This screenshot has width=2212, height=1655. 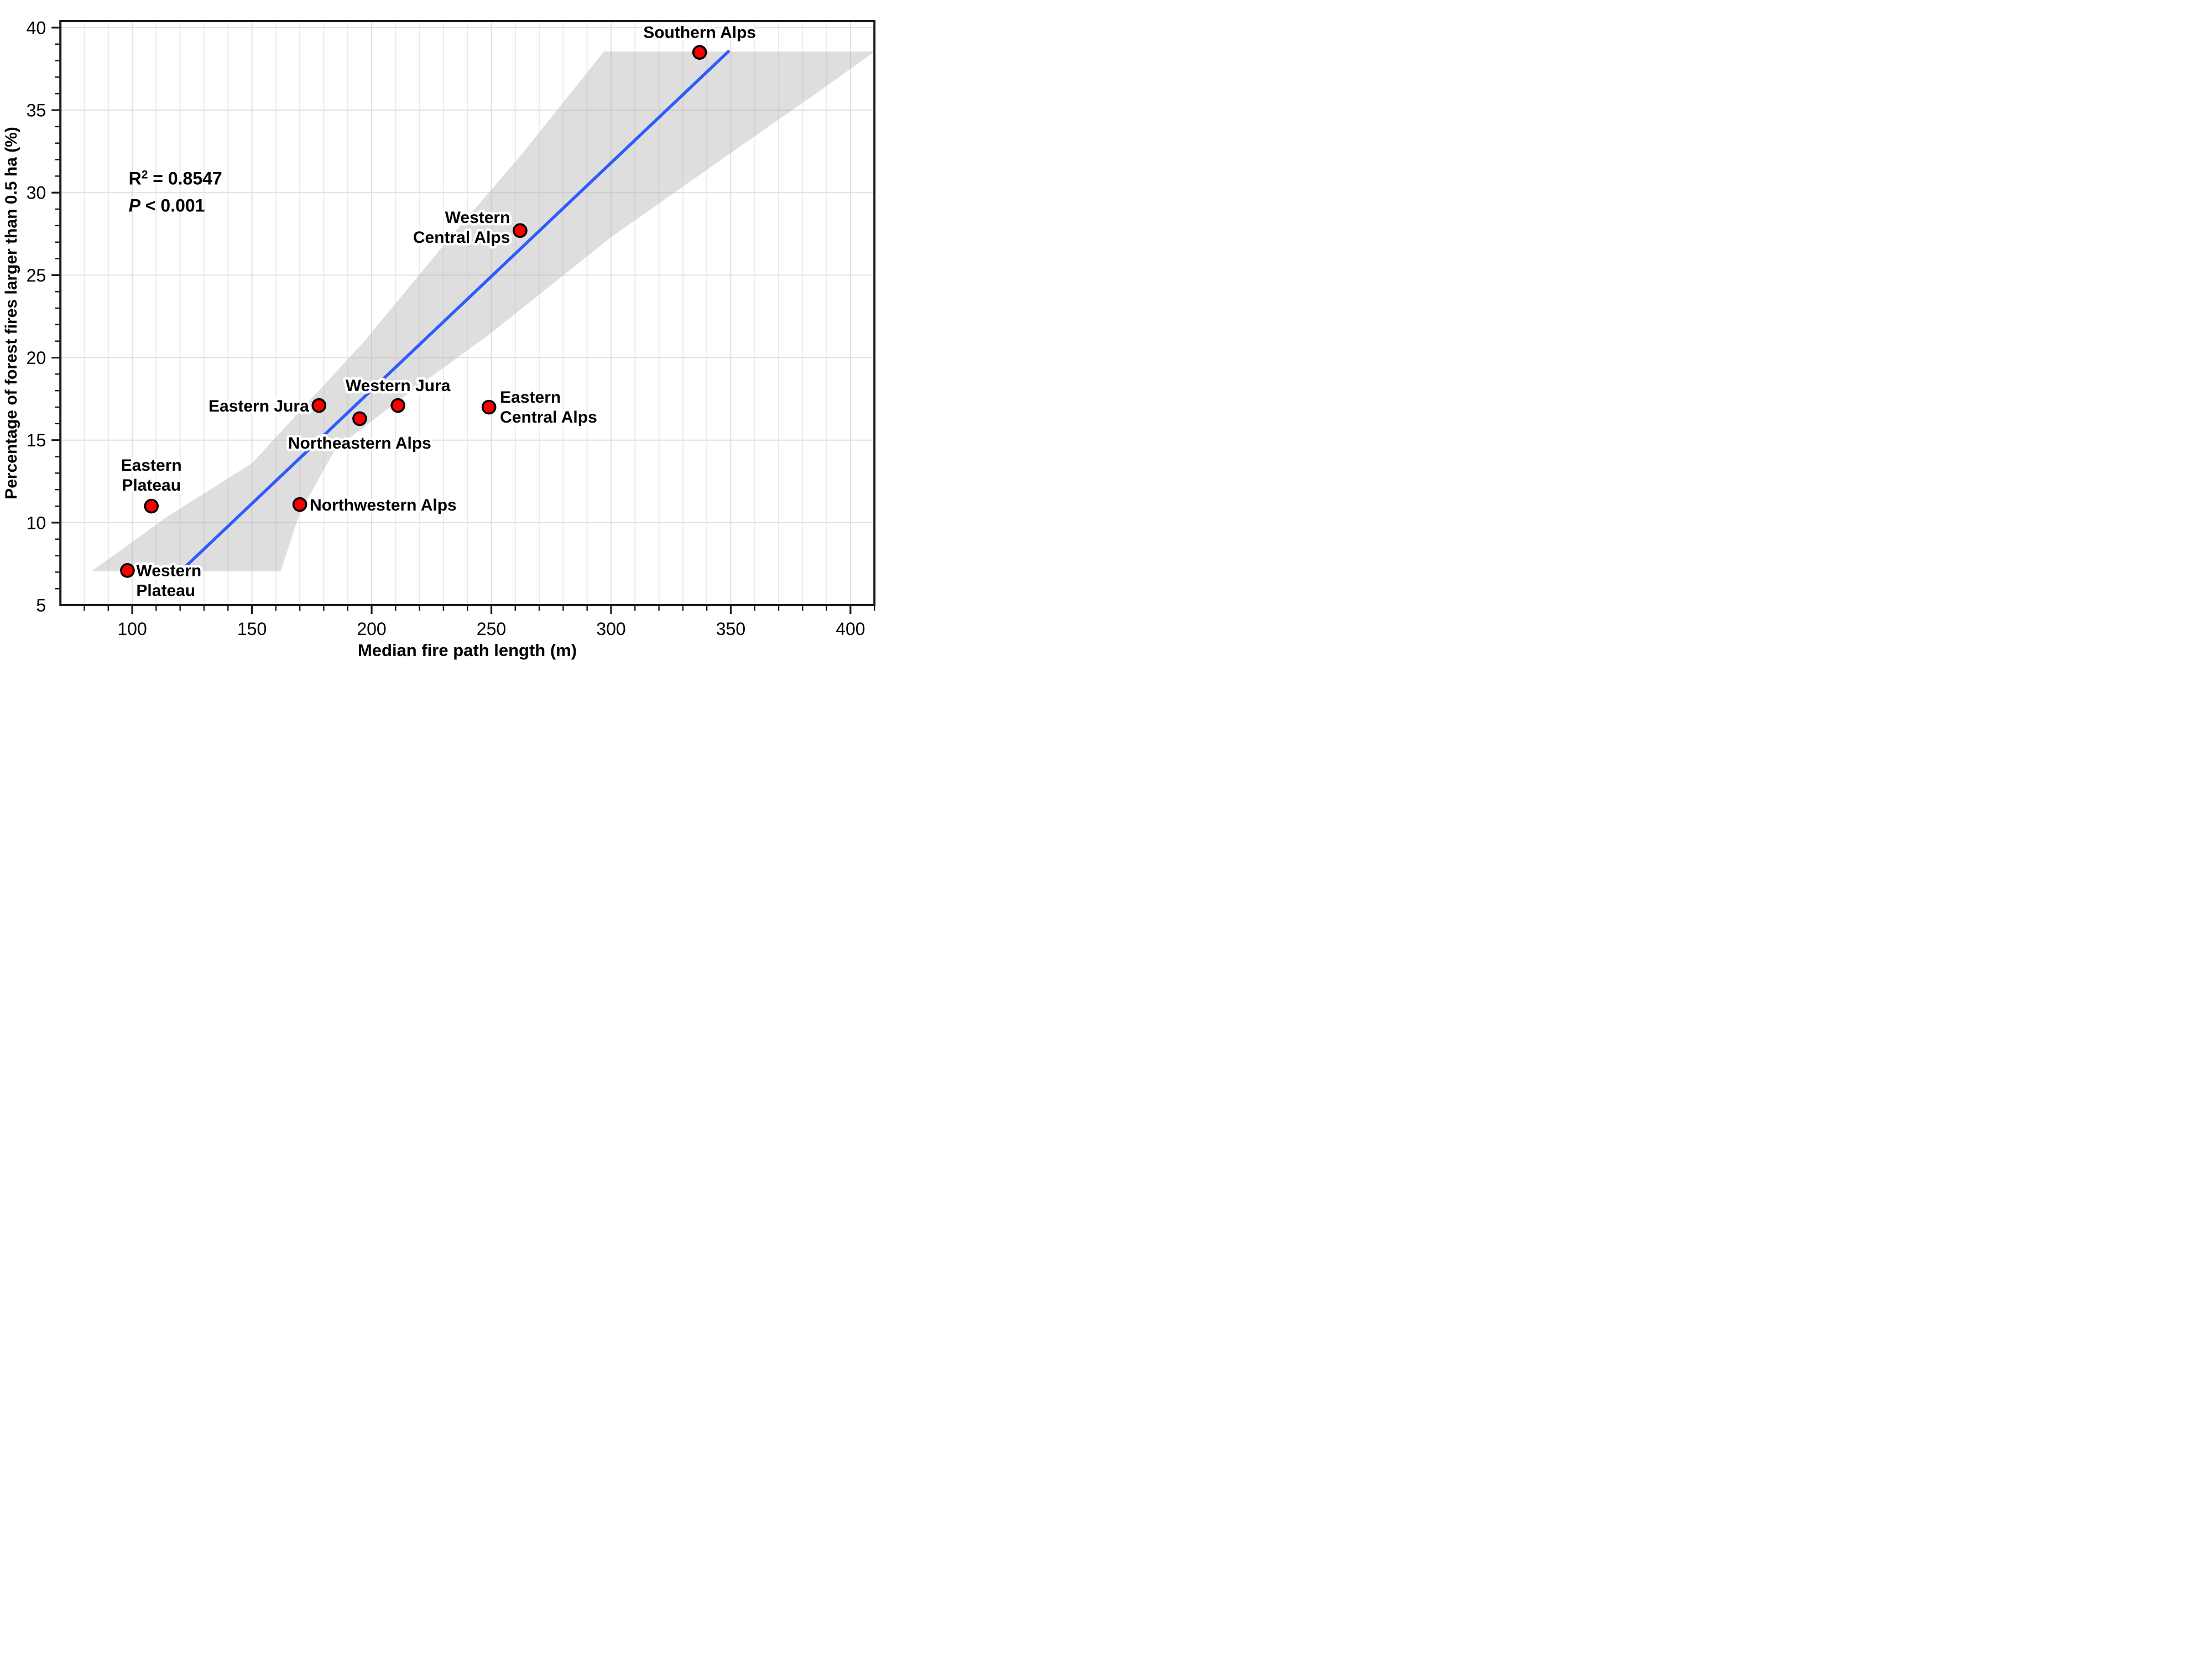 What do you see at coordinates (611, 629) in the screenshot?
I see `x-tick-label-300: 300` at bounding box center [611, 629].